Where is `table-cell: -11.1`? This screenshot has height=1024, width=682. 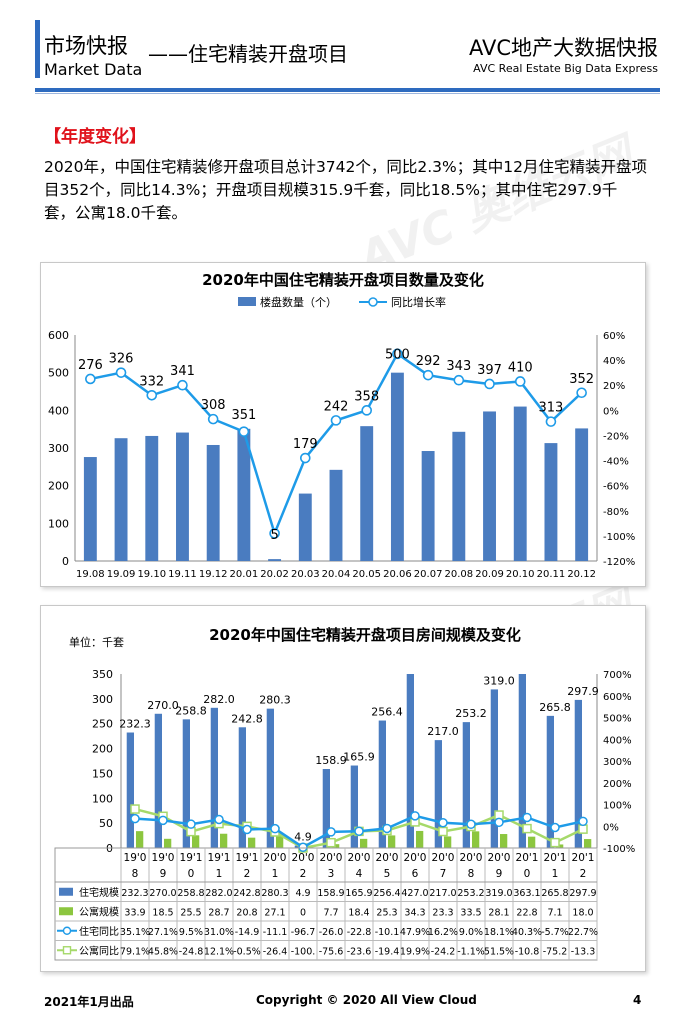 table-cell: -11.1 is located at coordinates (275, 932).